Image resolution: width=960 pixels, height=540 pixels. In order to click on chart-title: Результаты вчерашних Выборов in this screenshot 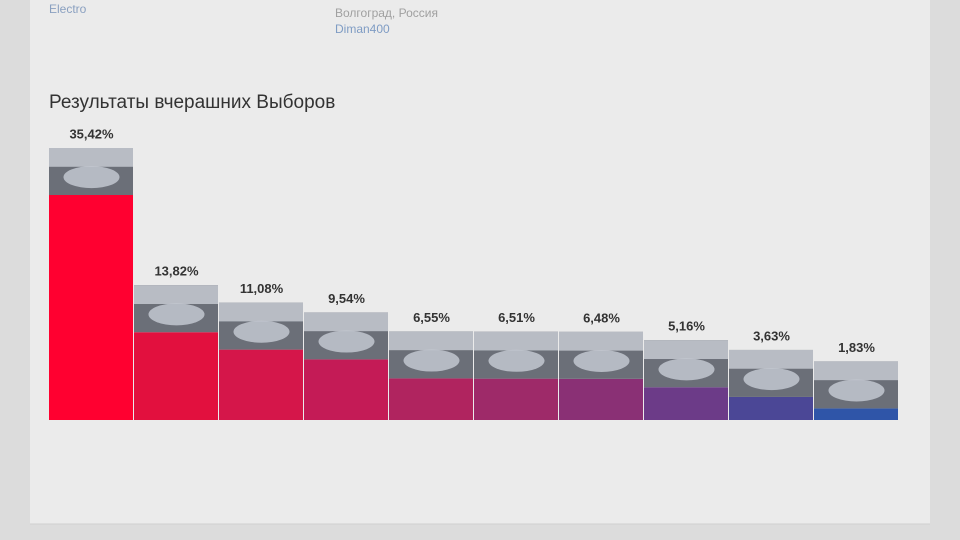, I will do `click(192, 102)`.